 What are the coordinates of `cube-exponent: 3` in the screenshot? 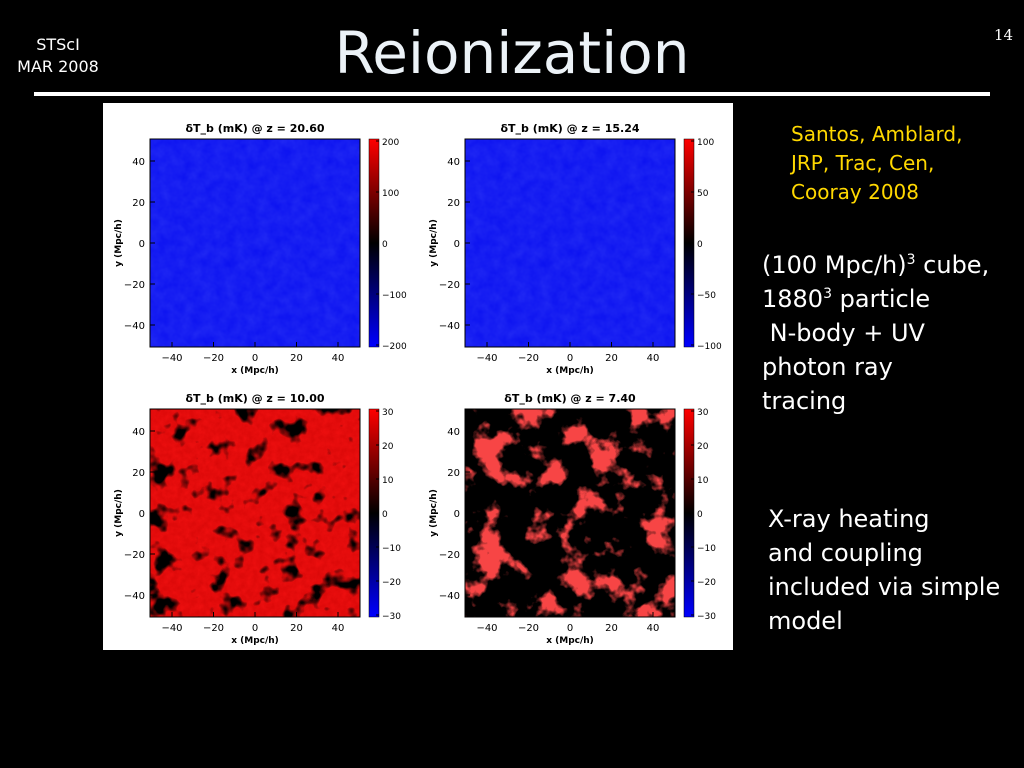 It's located at (911, 260).